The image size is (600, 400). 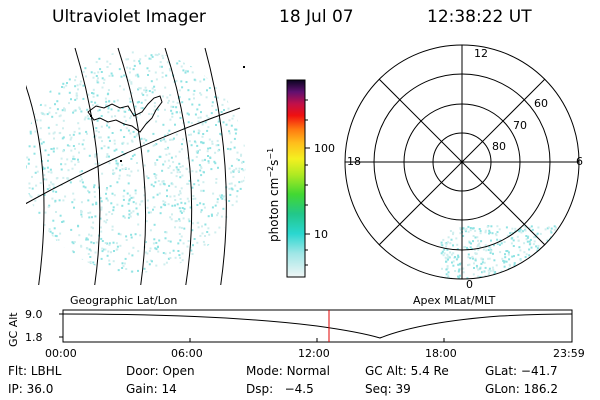 I want to click on info-glon: GLon: 186.2, so click(x=521, y=389).